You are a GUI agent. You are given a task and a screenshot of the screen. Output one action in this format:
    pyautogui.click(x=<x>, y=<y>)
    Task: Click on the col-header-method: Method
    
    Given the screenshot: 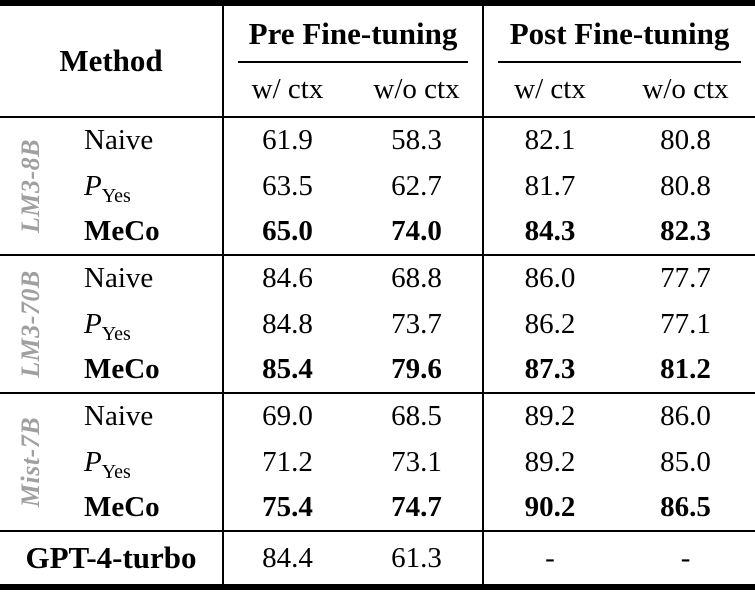 What is the action you would take?
    pyautogui.click(x=112, y=60)
    